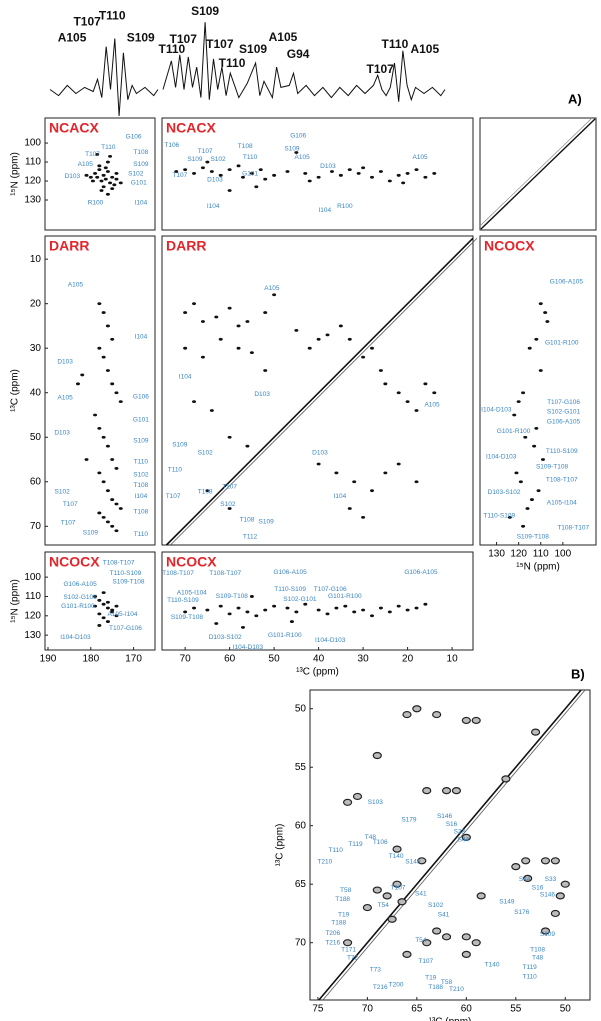 Image resolution: width=601 pixels, height=1021 pixels. I want to click on x-tick-label: 75, so click(318, 1009).